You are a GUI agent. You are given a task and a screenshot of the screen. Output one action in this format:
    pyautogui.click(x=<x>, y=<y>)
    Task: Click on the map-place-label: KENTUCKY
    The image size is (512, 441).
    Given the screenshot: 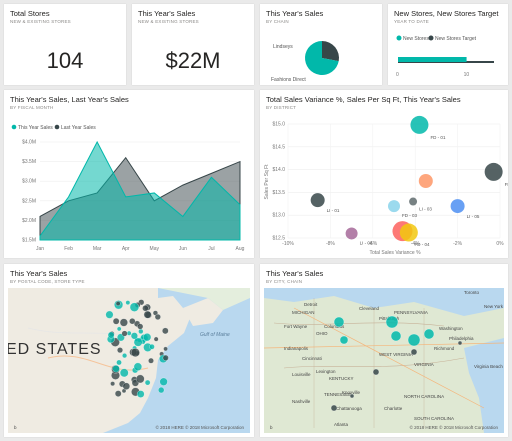 What is the action you would take?
    pyautogui.click(x=341, y=378)
    